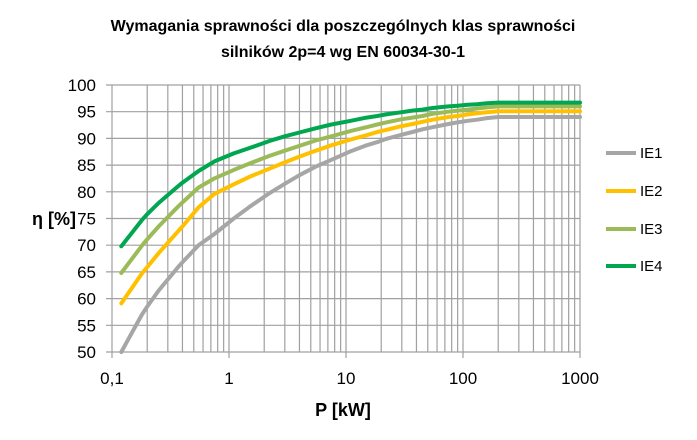  I want to click on legend-label: IE2, so click(651, 191).